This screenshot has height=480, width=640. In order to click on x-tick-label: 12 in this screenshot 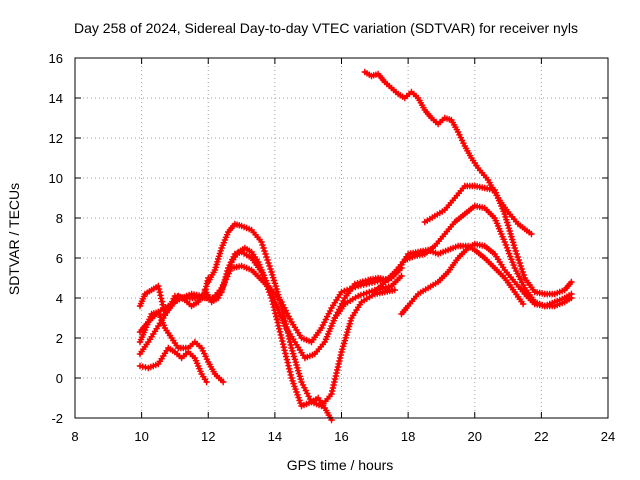, I will do `click(208, 436)`.